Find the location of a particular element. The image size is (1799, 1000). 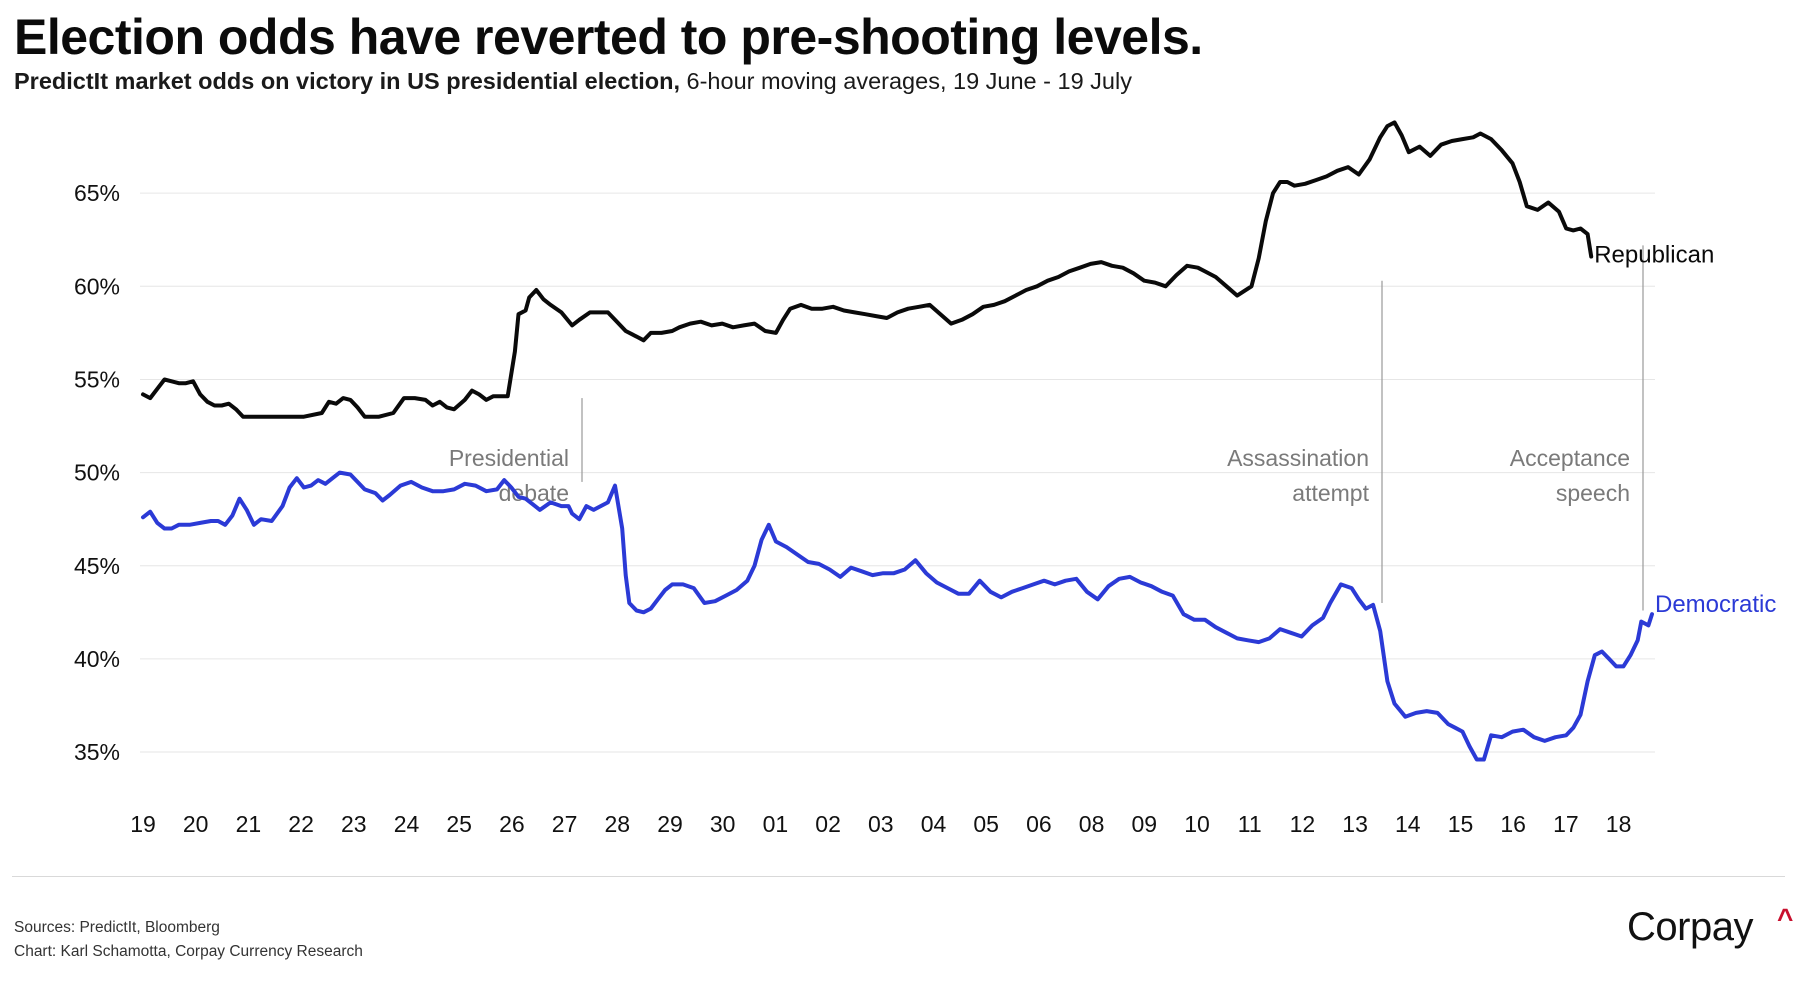

y-tick-label: 65% is located at coordinates (97, 193).